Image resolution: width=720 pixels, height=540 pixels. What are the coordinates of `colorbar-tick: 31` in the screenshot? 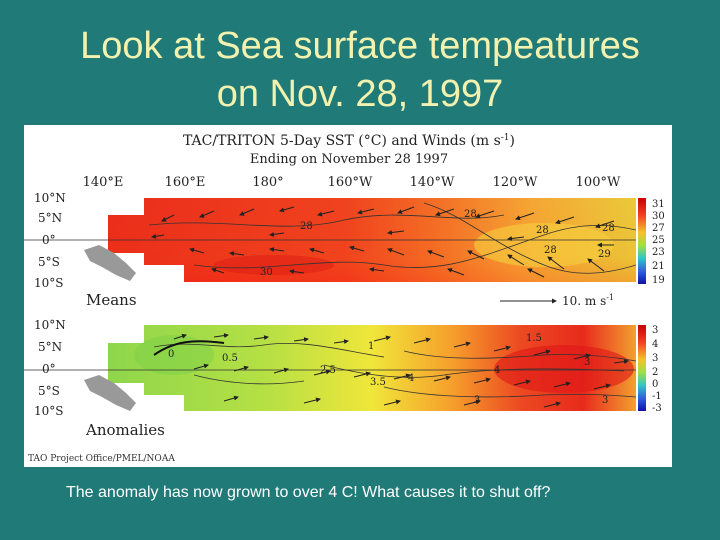 It's located at (658, 204).